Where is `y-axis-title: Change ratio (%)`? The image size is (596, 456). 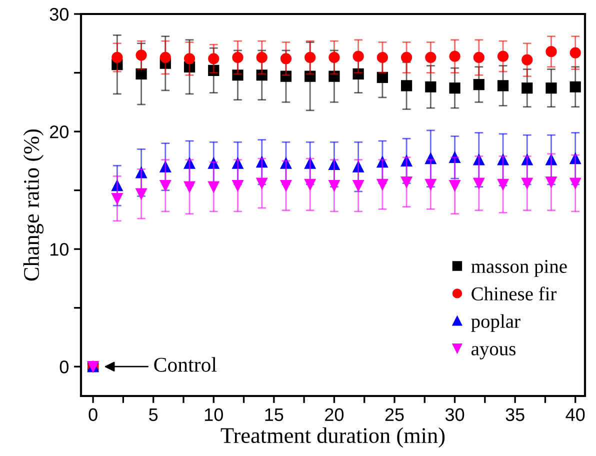 y-axis-title: Change ratio (%) is located at coordinates (33, 205).